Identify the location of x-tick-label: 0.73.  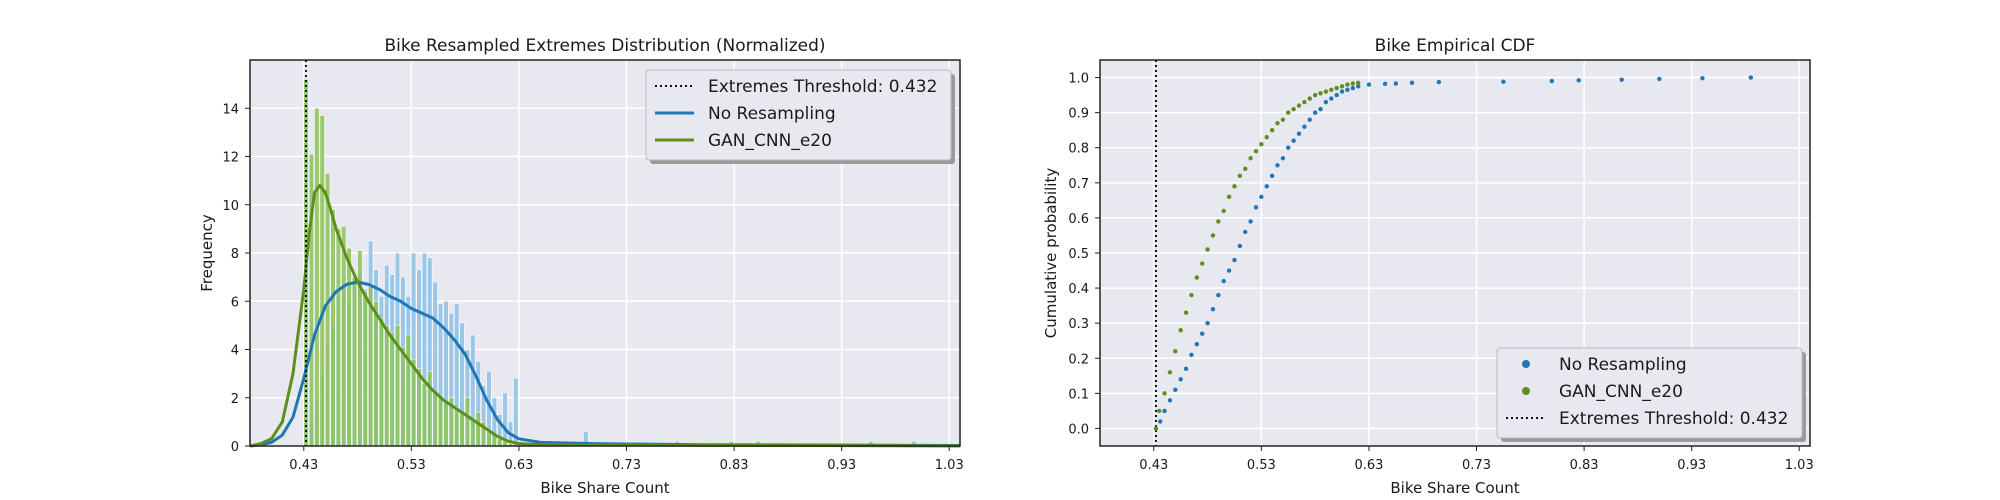
(1476, 465).